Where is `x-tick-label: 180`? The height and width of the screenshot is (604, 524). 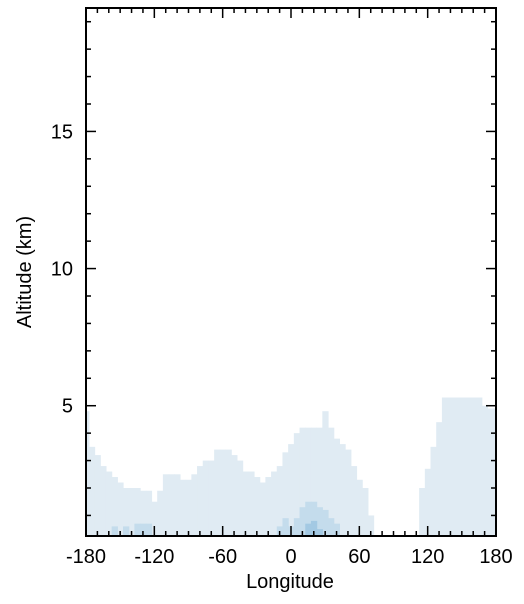 x-tick-label: 180 is located at coordinates (495, 557).